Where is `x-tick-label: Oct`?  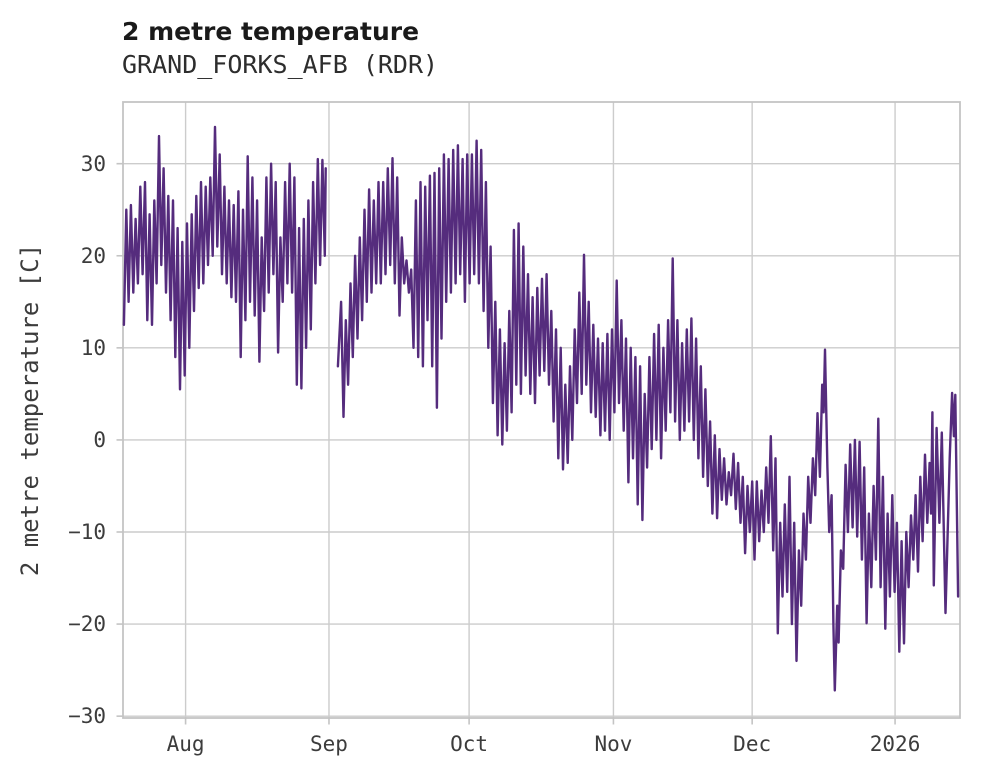 x-tick-label: Oct is located at coordinates (469, 744).